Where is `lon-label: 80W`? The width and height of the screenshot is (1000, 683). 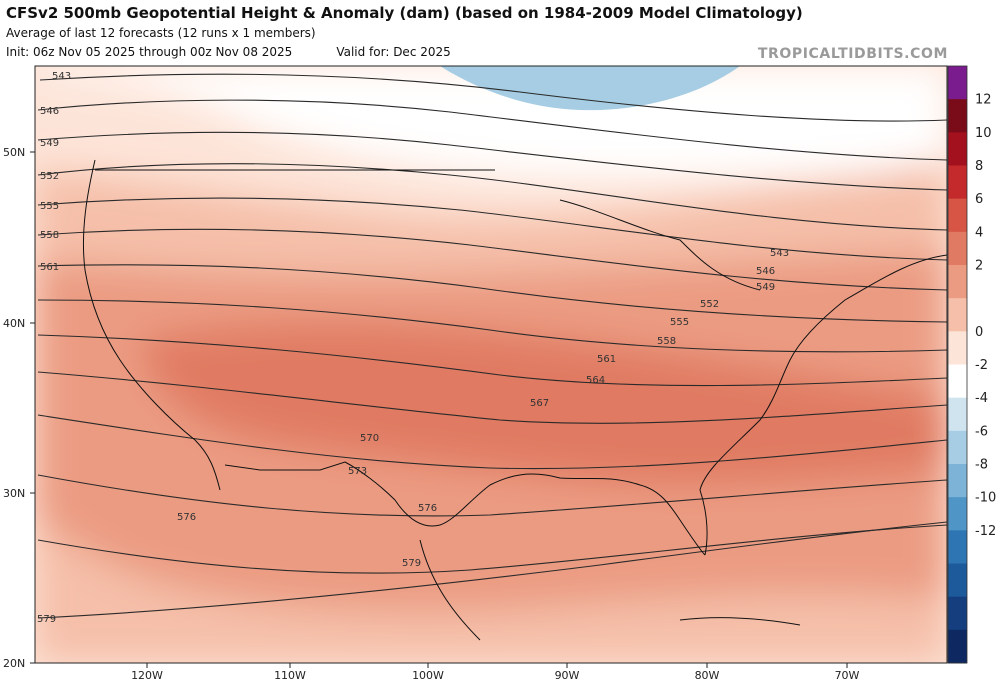
lon-label: 80W is located at coordinates (707, 675).